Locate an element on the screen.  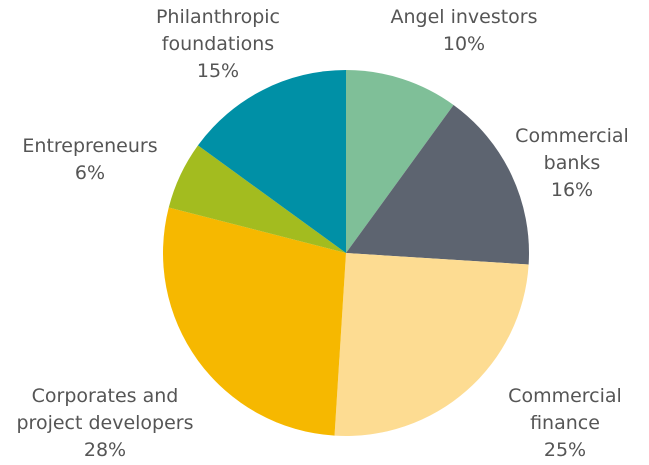
category-name: Philanthropic foundations is located at coordinates (218, 30).